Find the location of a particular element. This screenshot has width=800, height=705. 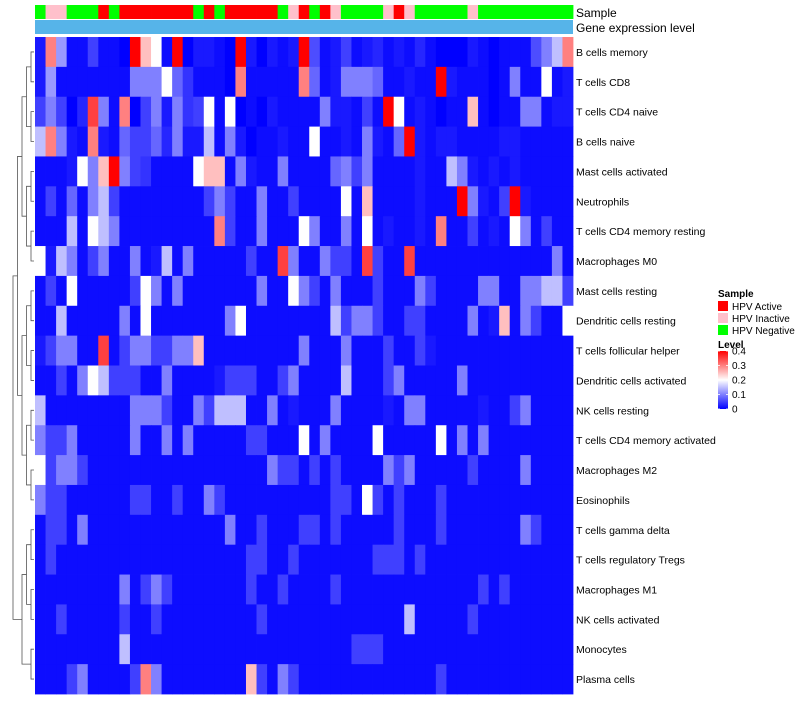

row-label: Macrophages M1 is located at coordinates (616, 590).